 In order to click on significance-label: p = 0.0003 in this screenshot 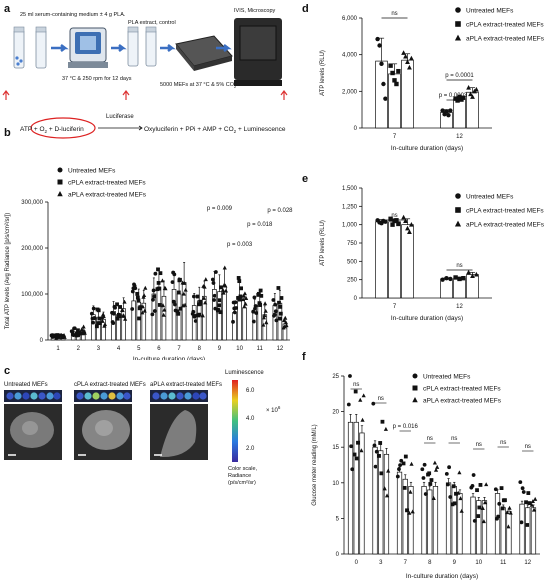, I will do `click(453, 96)`.